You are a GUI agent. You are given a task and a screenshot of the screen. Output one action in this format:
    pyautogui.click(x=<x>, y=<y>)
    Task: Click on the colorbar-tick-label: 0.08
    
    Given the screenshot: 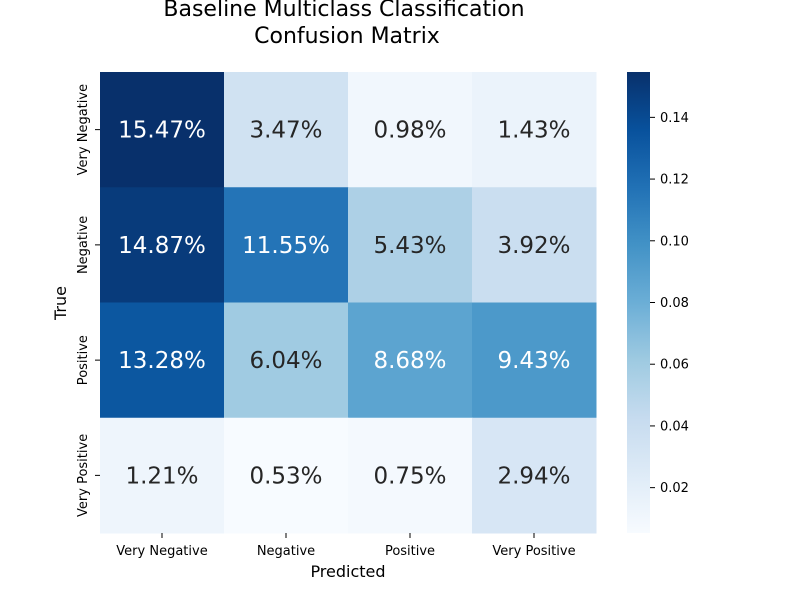 What is the action you would take?
    pyautogui.click(x=674, y=303)
    